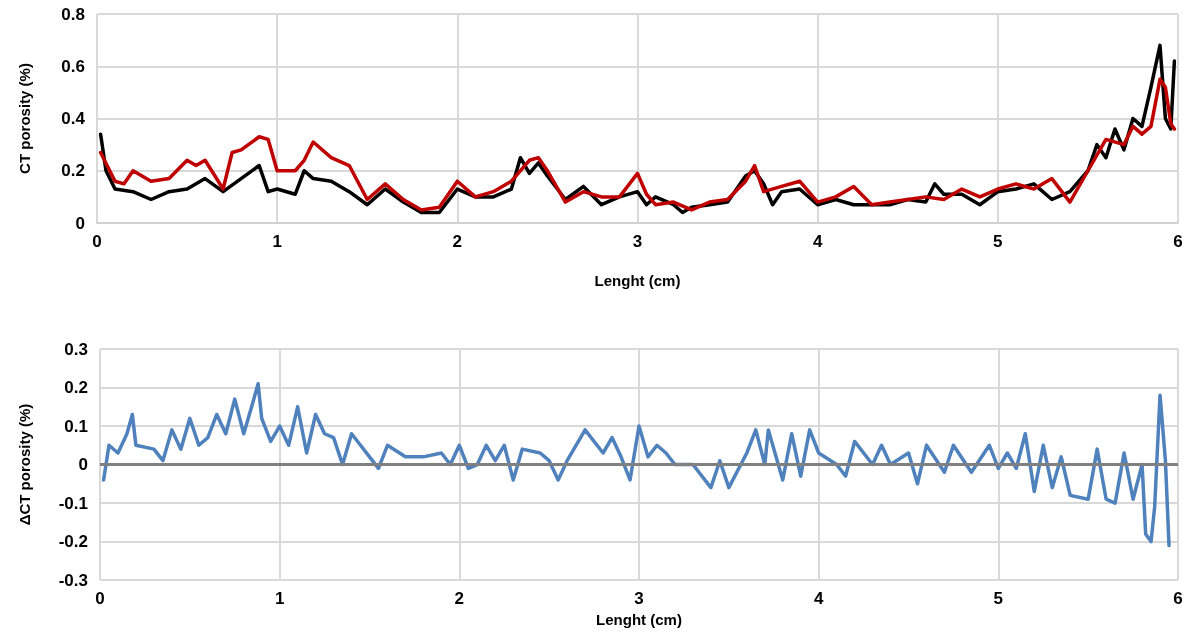  Describe the element at coordinates (76, 349) in the screenshot. I see `y-tick-label: 0.3` at that location.